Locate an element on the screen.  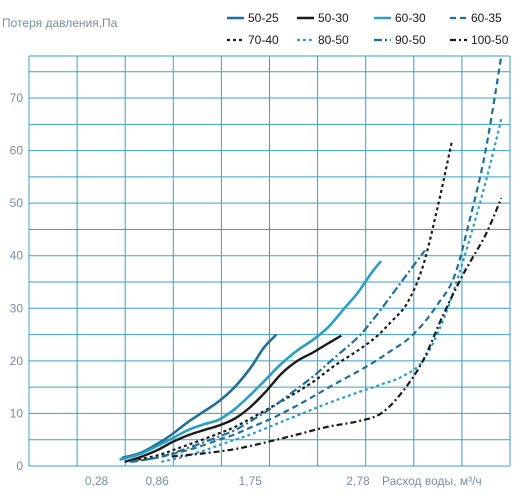
legend-label: 60-30 is located at coordinates (410, 18).